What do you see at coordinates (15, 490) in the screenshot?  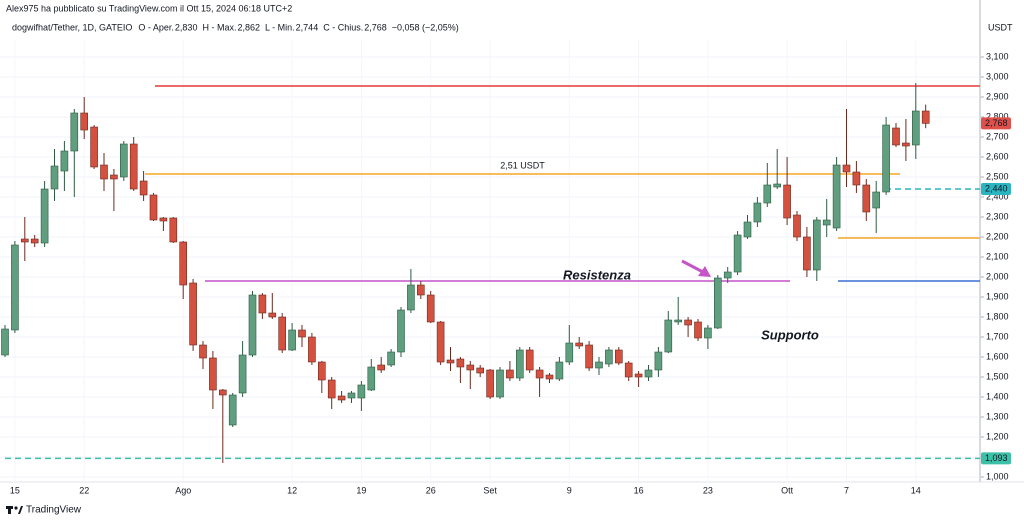 I see `x-tick-label: 15` at bounding box center [15, 490].